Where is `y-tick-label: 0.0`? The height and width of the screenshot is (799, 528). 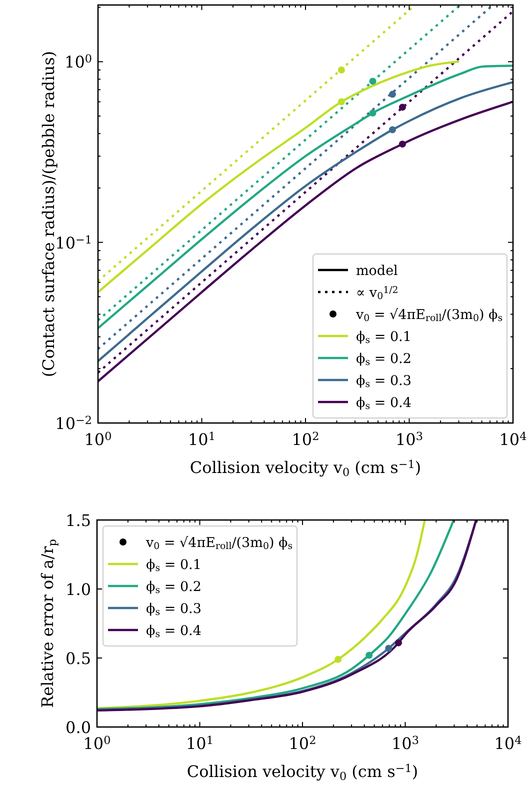 y-tick-label: 0.0 is located at coordinates (78, 727).